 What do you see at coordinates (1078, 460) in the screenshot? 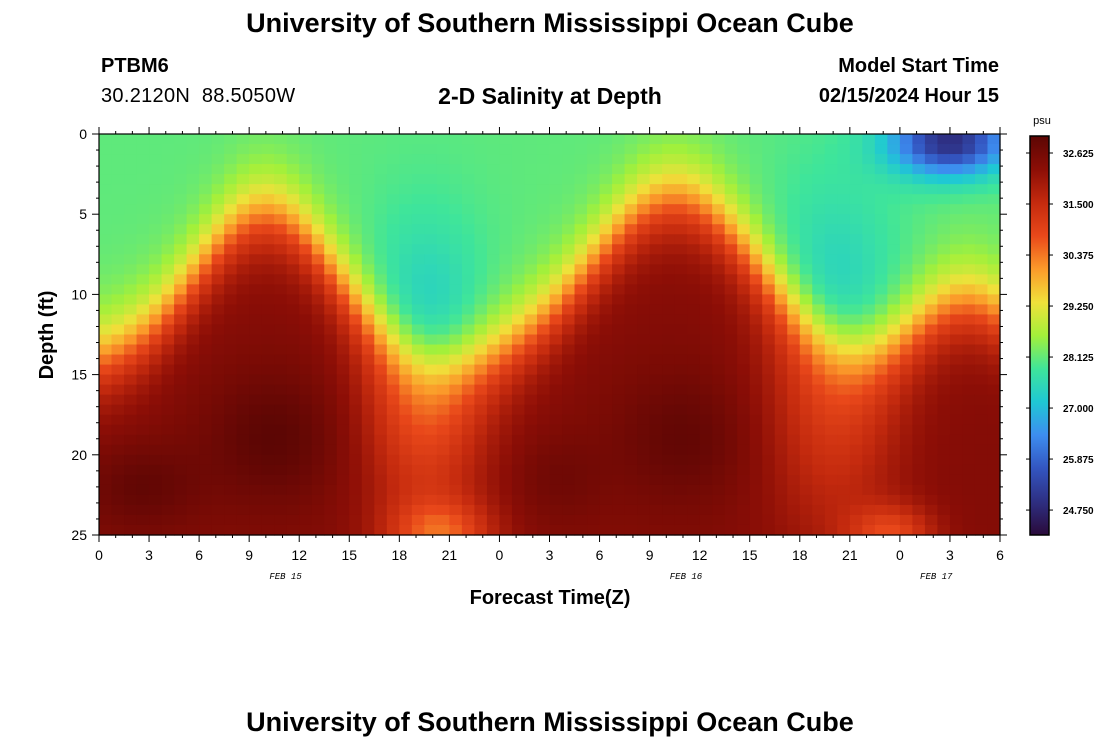
I see `colorbar-tick-label: 25.875` at bounding box center [1078, 460].